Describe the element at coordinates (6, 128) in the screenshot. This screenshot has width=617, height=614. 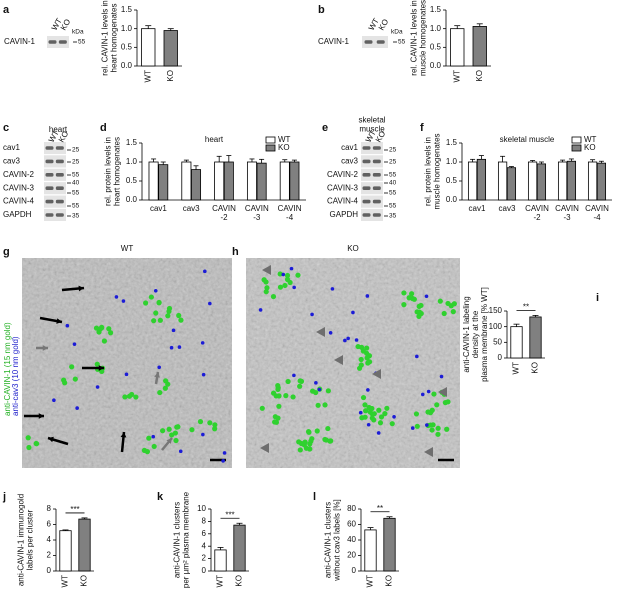
I see `panel-letter: c` at that location.